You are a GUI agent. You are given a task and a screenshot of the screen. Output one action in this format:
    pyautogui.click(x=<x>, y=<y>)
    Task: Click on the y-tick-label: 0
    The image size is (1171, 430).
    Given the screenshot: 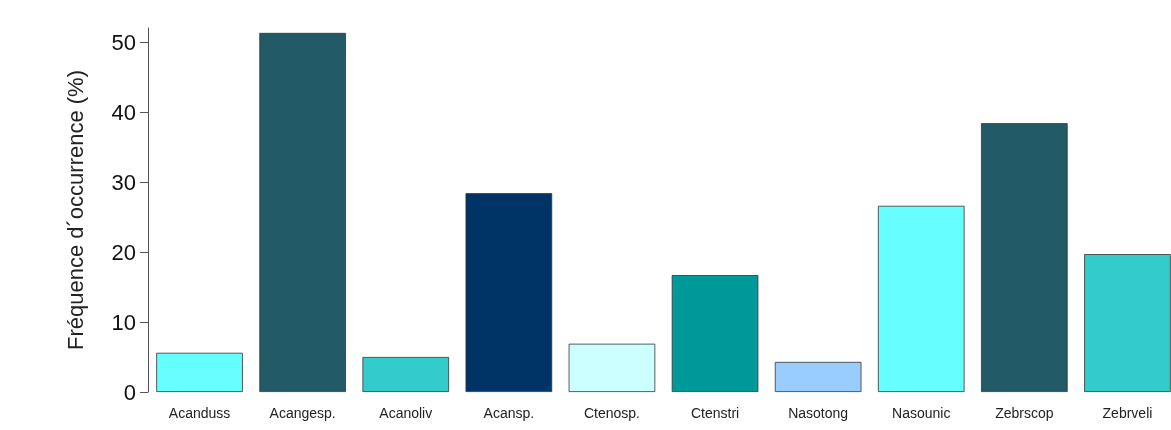 What is the action you would take?
    pyautogui.click(x=129, y=392)
    